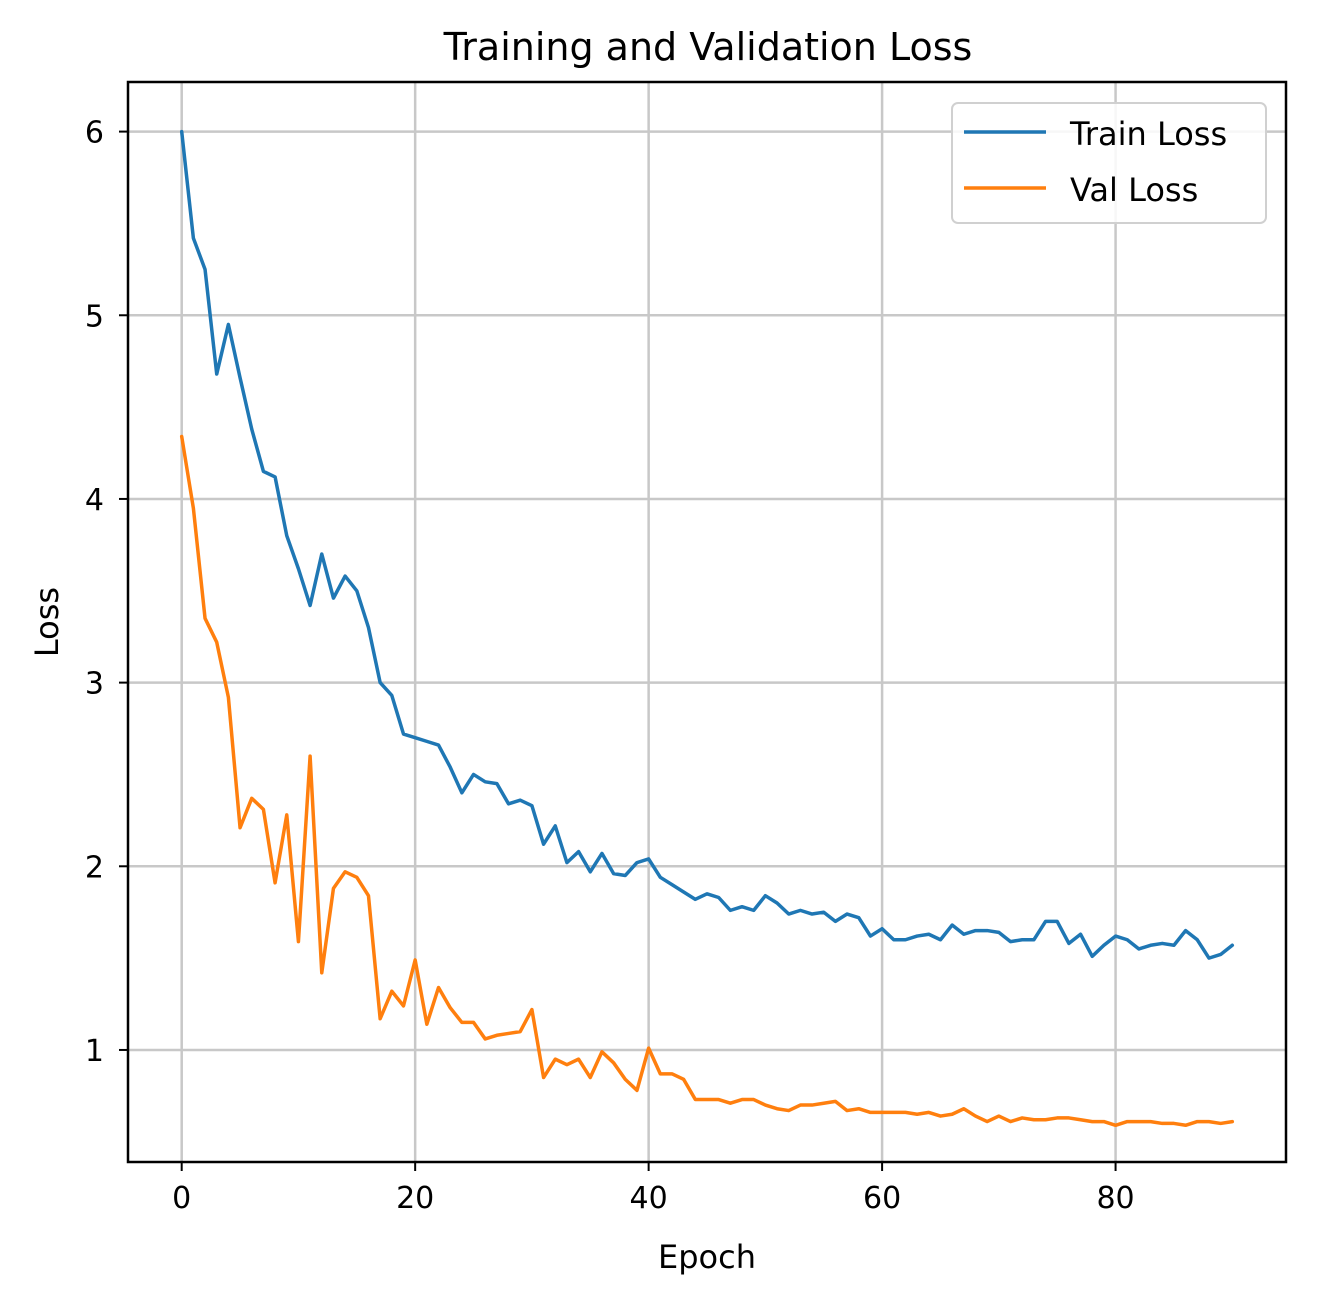 The width and height of the screenshot is (1323, 1299). I want to click on x-tick-label: 60, so click(882, 1198).